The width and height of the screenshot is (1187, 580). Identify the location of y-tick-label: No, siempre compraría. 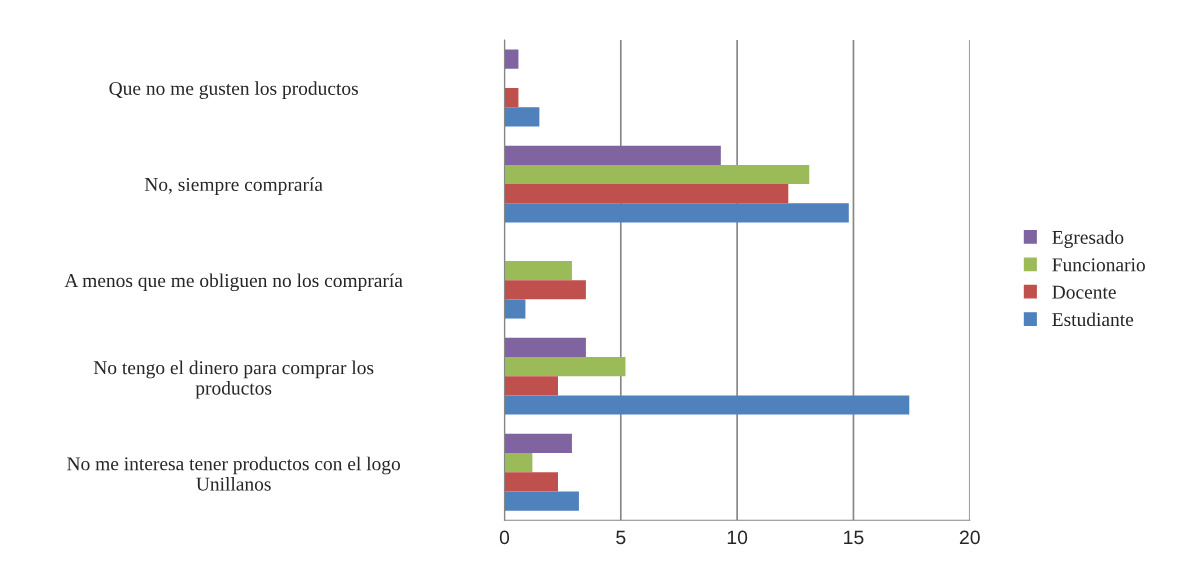
(233, 186).